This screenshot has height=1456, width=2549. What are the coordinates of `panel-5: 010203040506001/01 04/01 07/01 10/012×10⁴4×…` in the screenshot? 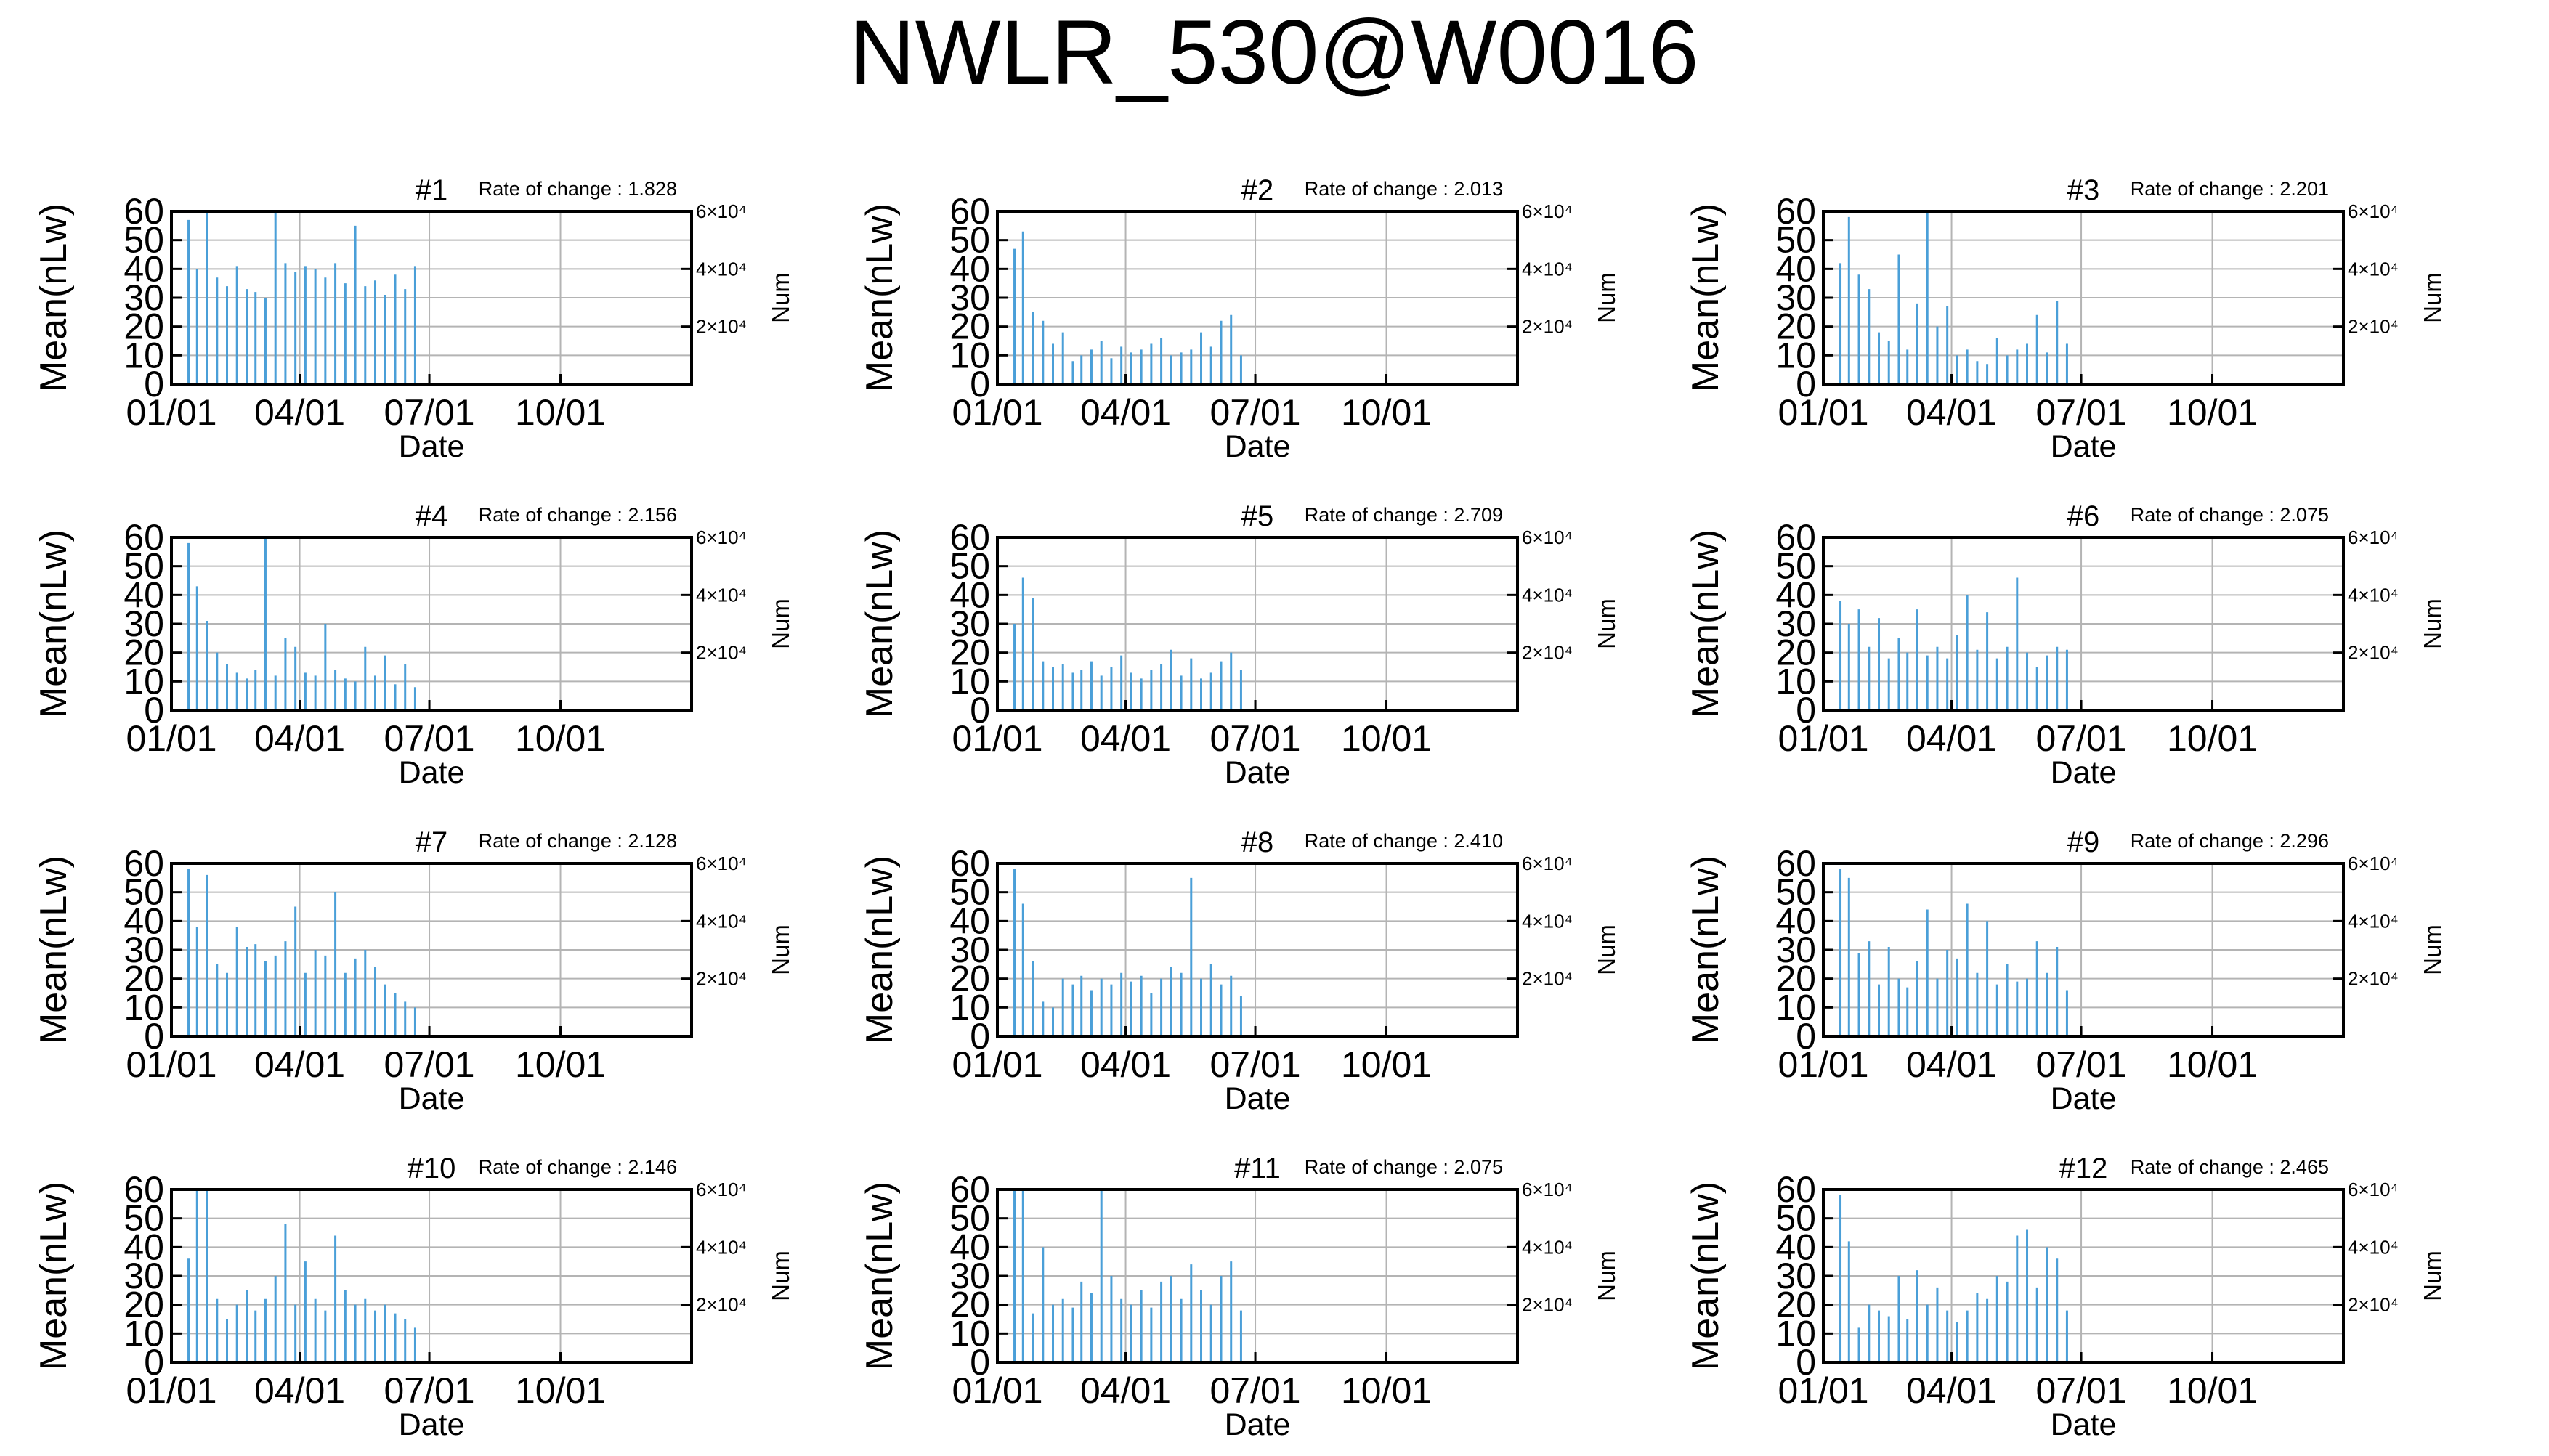 It's located at (1240, 645).